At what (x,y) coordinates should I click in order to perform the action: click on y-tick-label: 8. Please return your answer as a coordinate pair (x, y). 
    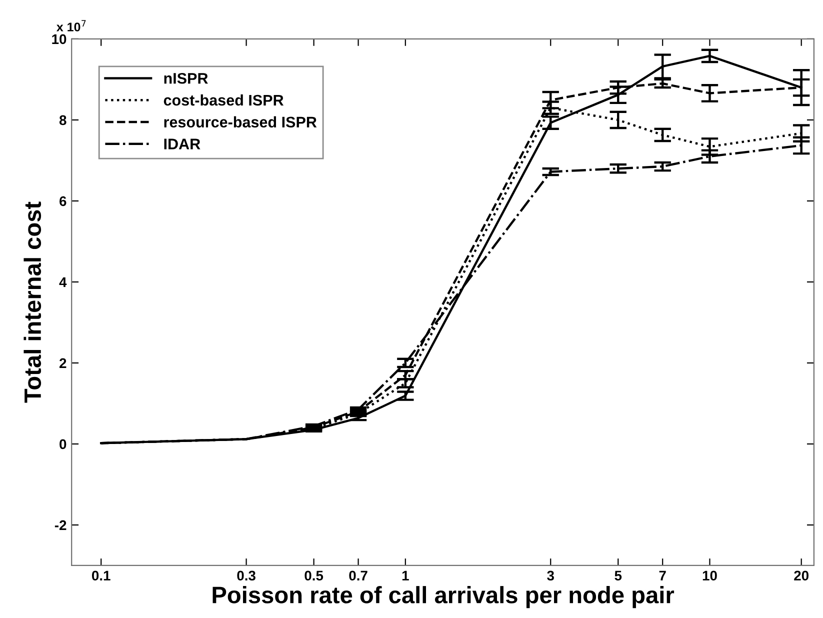
    Looking at the image, I should click on (62, 120).